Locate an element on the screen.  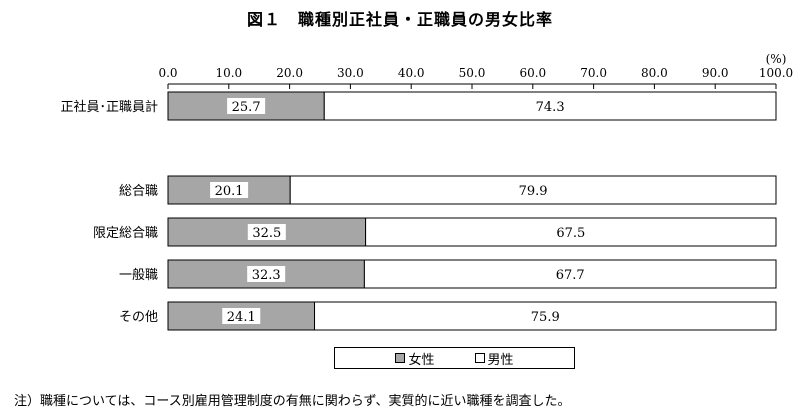
legend: 女性 男性 is located at coordinates (454, 358).